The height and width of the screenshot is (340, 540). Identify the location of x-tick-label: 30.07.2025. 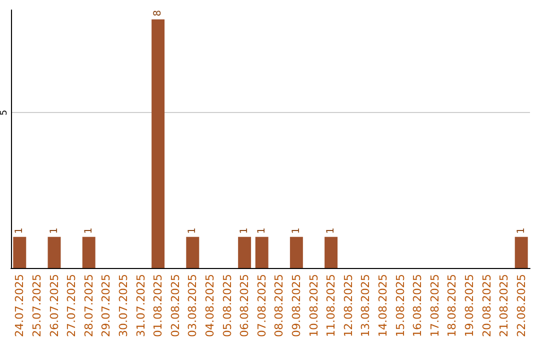
(123, 306).